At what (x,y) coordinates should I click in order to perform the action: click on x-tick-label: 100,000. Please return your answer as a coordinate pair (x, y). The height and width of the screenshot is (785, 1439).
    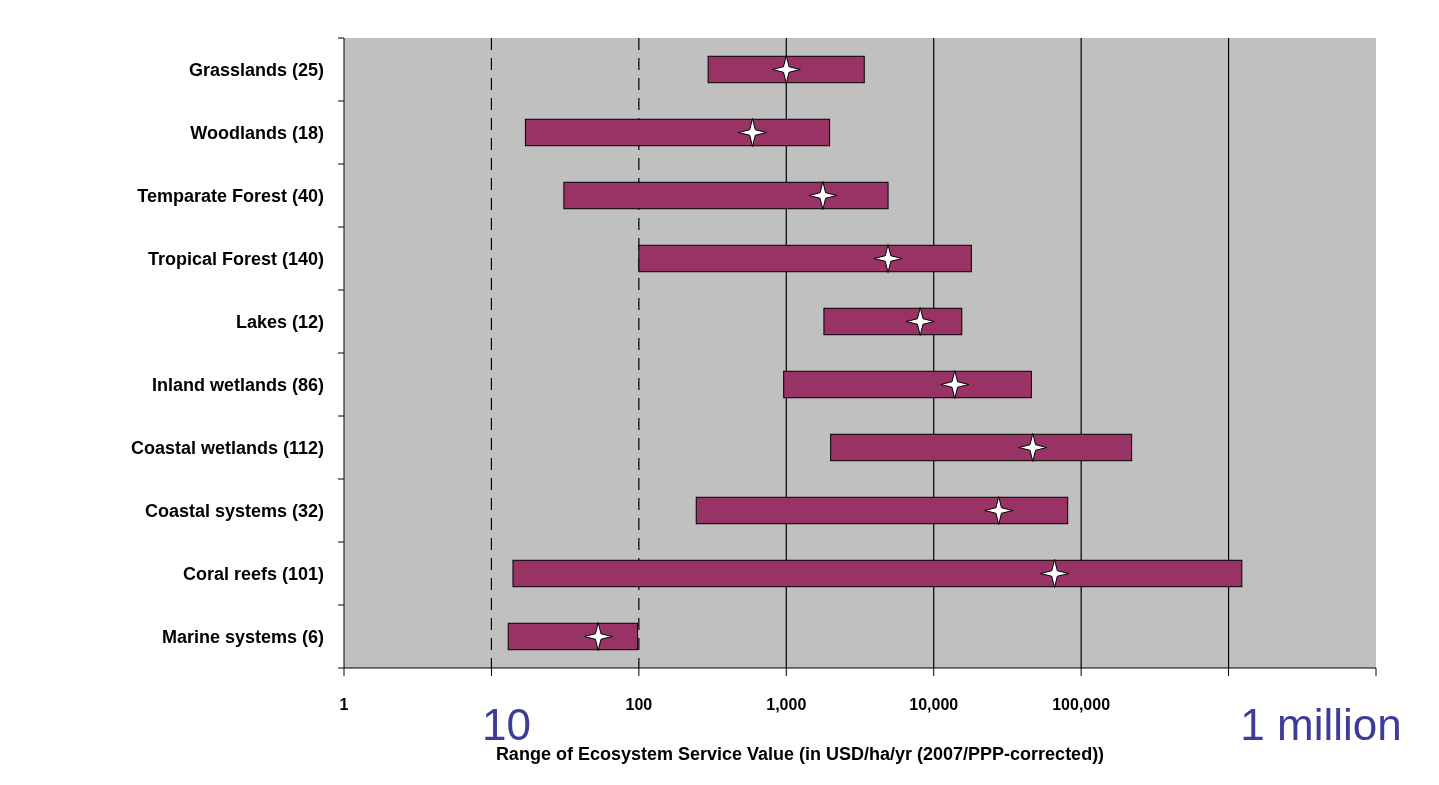
    Looking at the image, I should click on (1081, 704).